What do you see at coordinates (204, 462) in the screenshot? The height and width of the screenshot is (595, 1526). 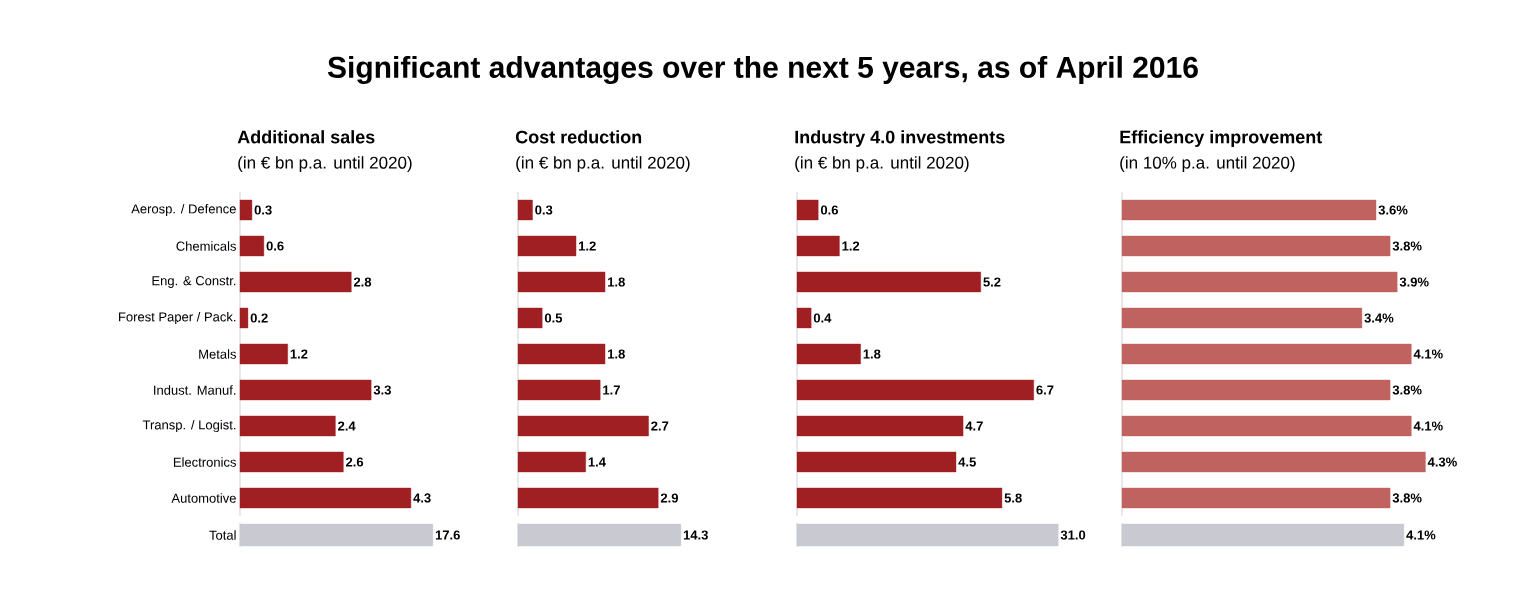 I see `y-tick-label: Electronics` at bounding box center [204, 462].